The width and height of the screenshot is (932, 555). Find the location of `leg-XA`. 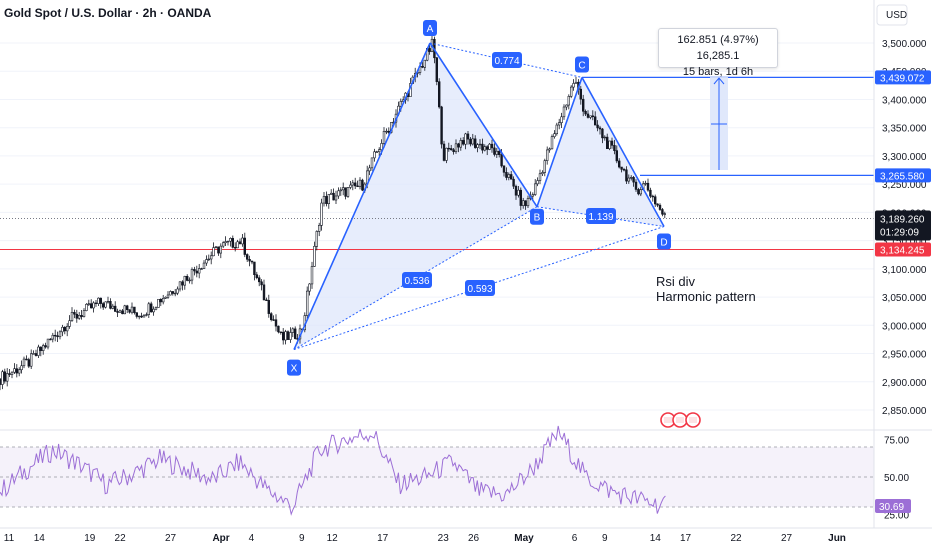

leg-XA is located at coordinates (362, 196).